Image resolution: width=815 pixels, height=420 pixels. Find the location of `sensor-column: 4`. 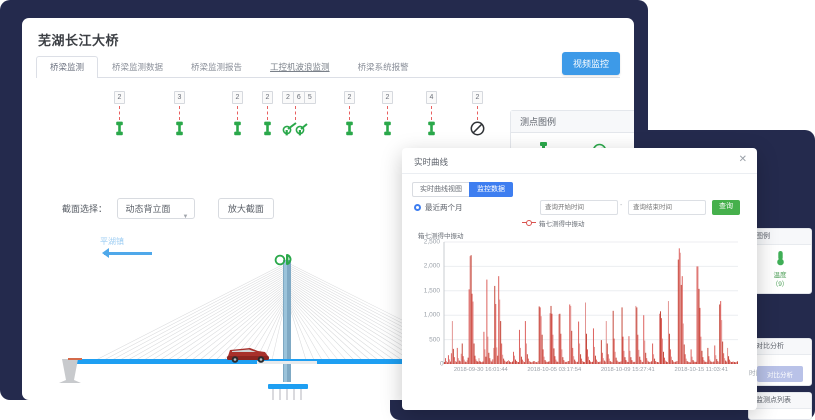

sensor-column: 4 is located at coordinates (431, 113).